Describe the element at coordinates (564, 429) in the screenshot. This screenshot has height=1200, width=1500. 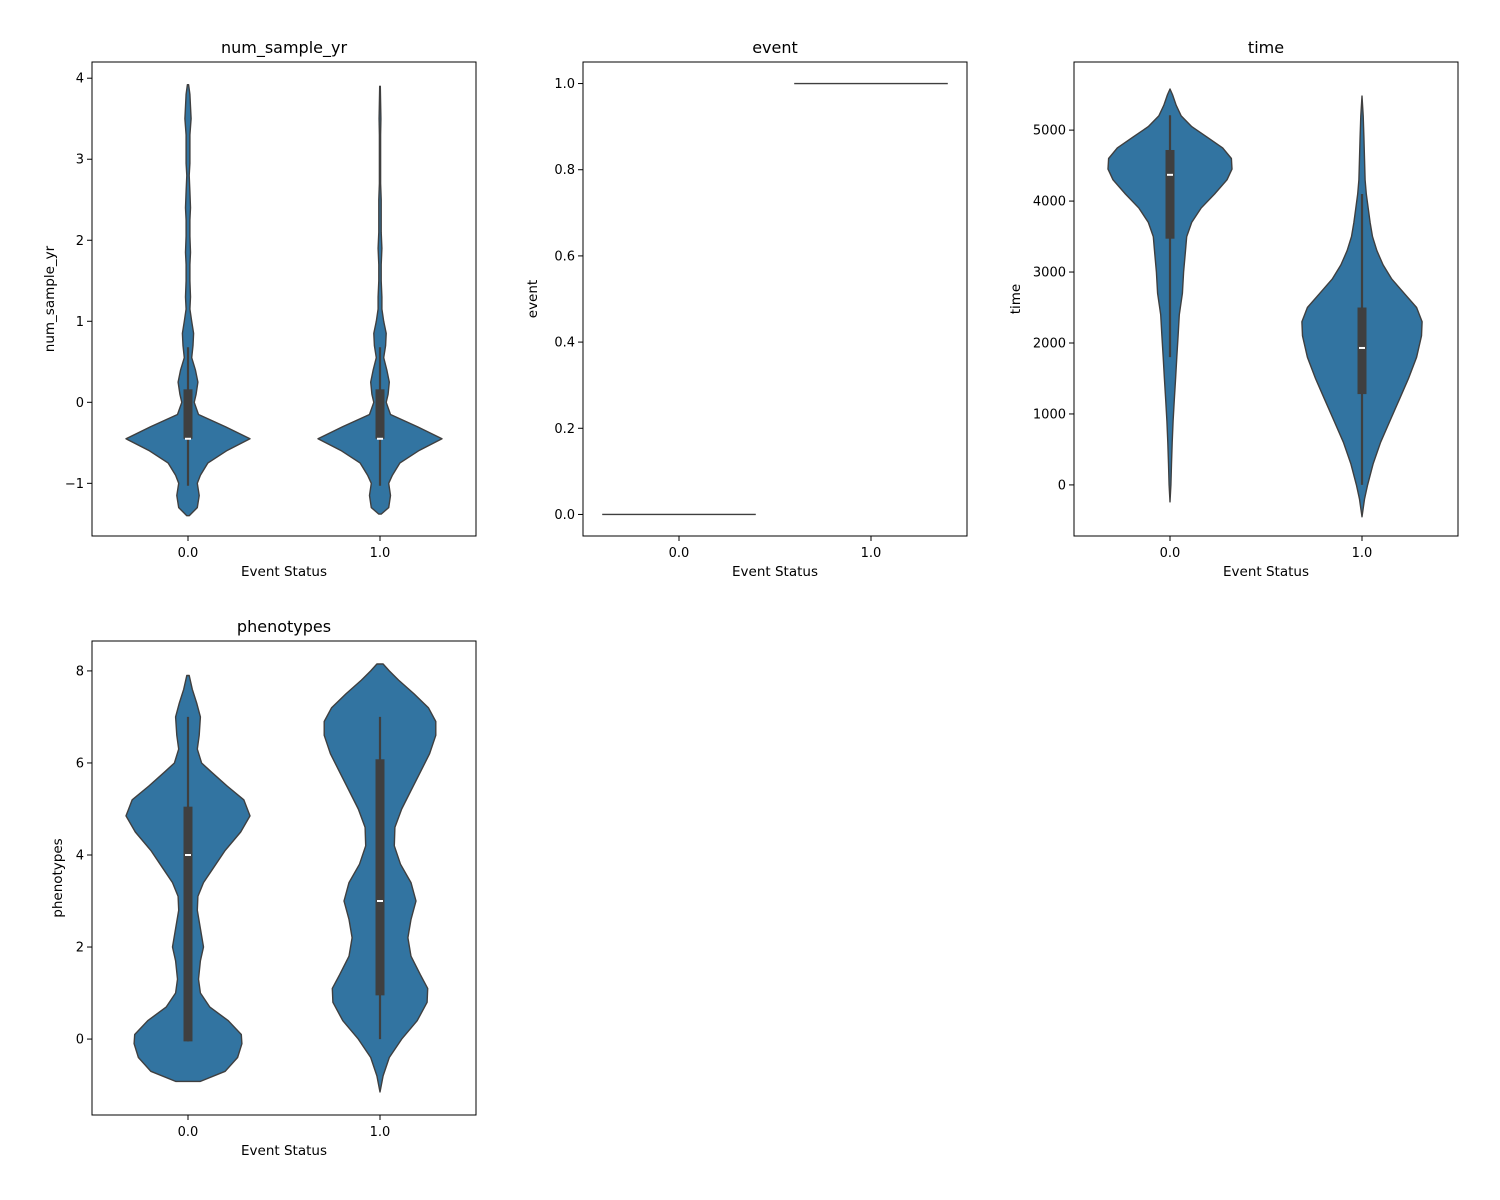
I see `y-tick-label: 0.2` at that location.